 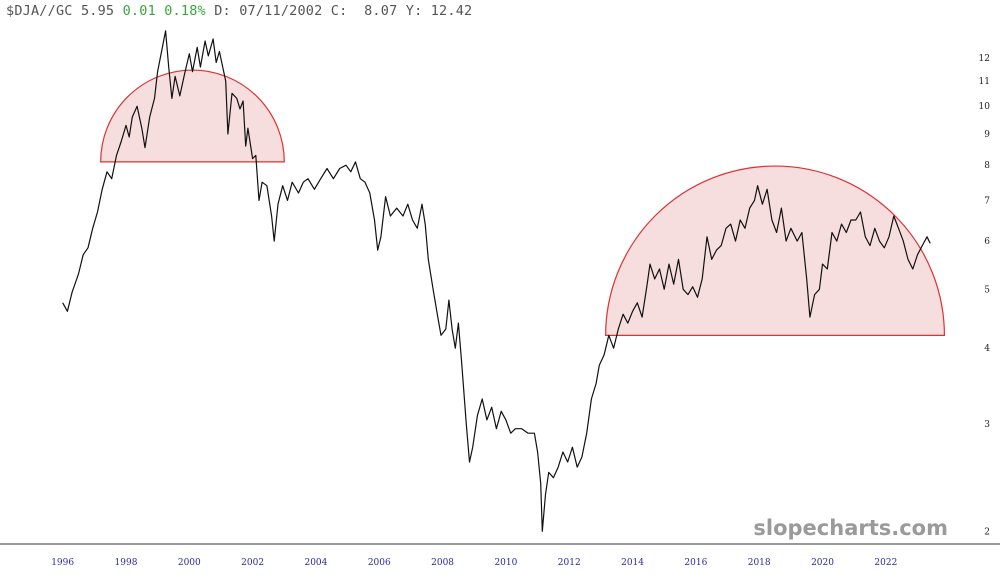 What do you see at coordinates (632, 563) in the screenshot?
I see `x-tick-label: 2014` at bounding box center [632, 563].